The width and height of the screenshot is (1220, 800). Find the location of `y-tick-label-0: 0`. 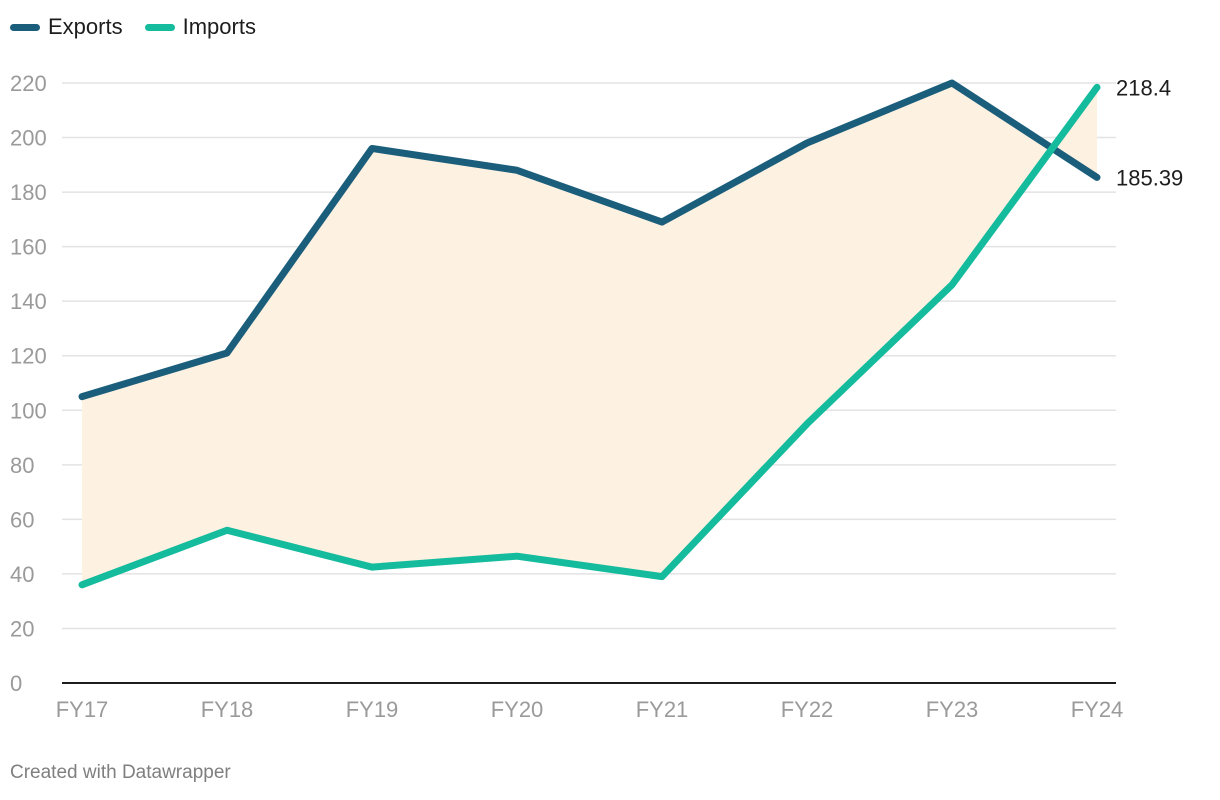

y-tick-label-0: 0 is located at coordinates (16, 683).